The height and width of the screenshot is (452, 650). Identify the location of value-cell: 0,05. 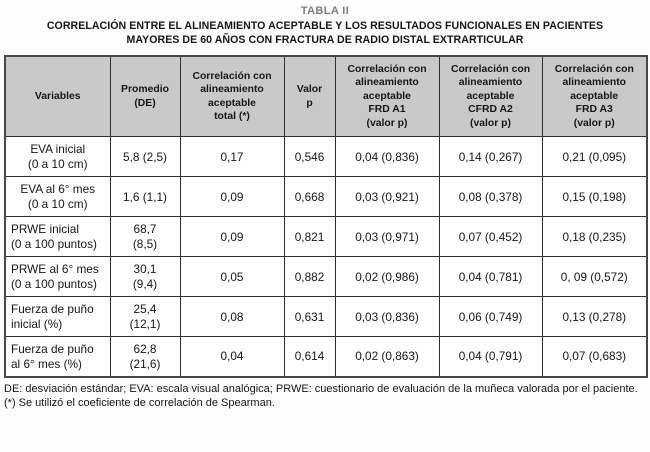
(232, 277).